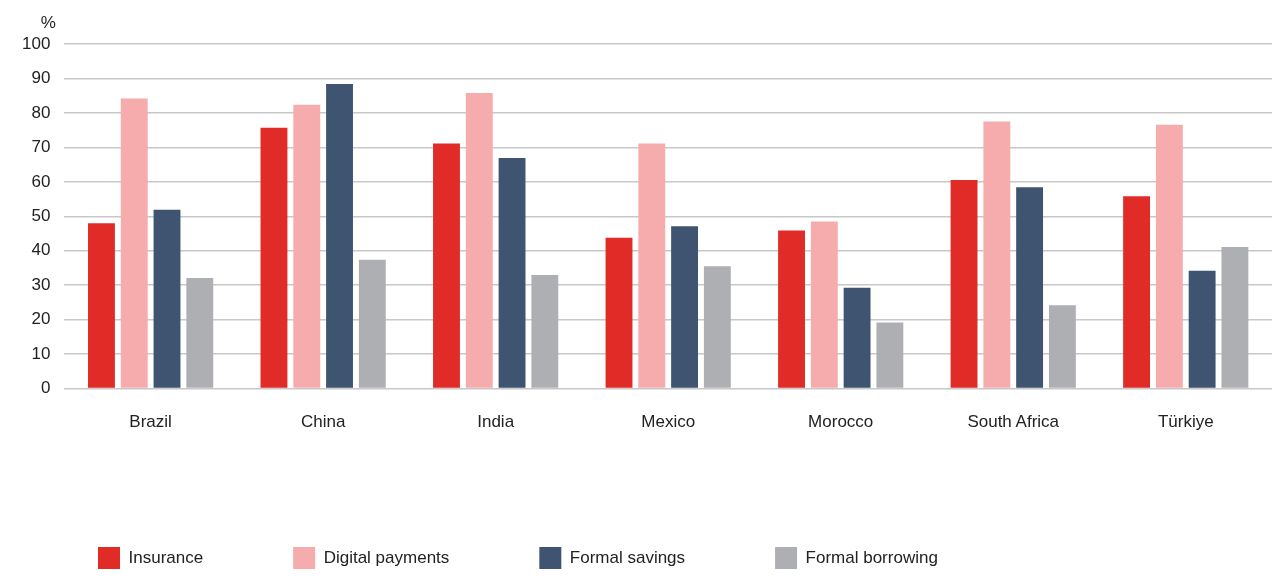  What do you see at coordinates (41, 215) in the screenshot?
I see `y-tick-label: 50` at bounding box center [41, 215].